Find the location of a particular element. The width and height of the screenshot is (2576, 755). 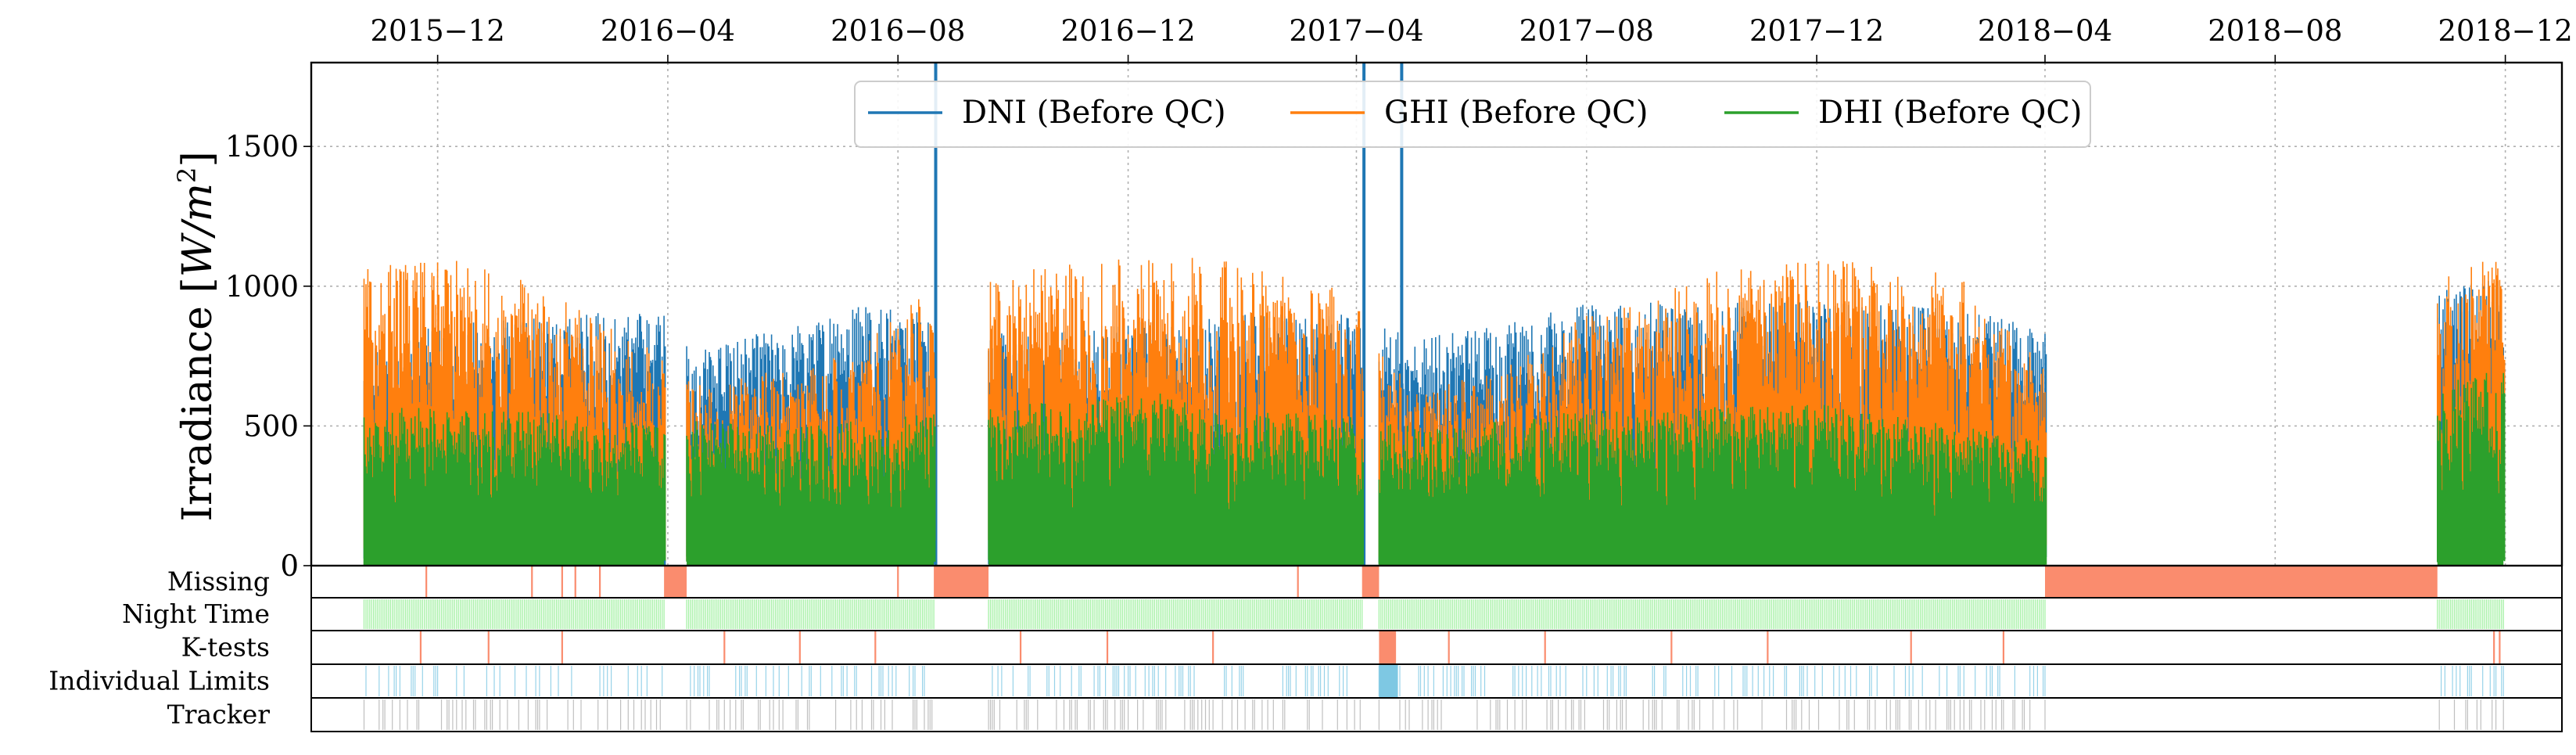

flag-strip-label: Tracker is located at coordinates (219, 714).